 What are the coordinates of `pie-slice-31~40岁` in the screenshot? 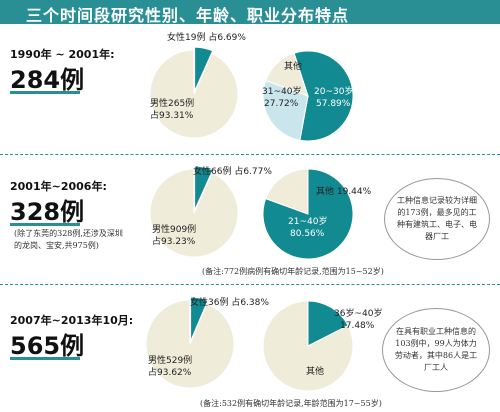 It's located at (285, 110).